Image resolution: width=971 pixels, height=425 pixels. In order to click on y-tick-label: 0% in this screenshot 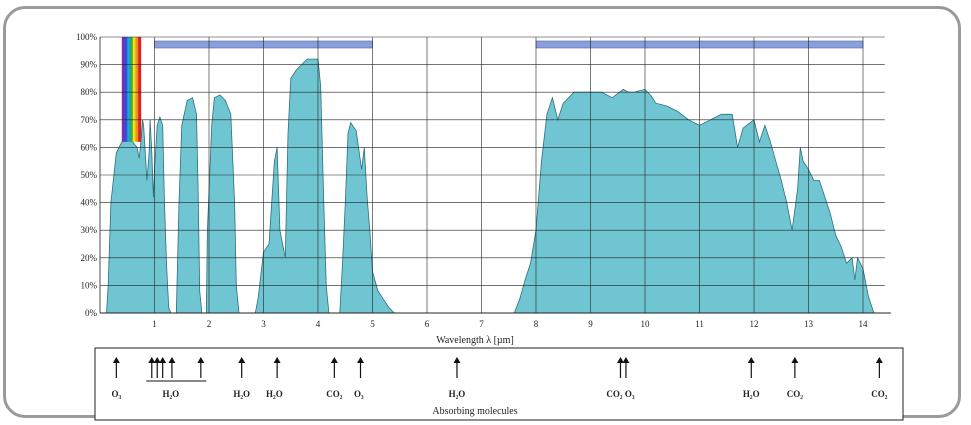, I will do `click(91, 313)`.